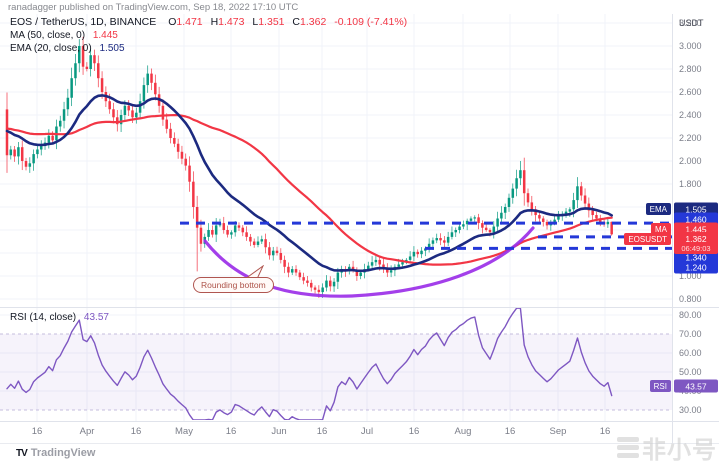  Describe the element at coordinates (63, 453) in the screenshot. I see `tradingview-name: TradingView` at that location.